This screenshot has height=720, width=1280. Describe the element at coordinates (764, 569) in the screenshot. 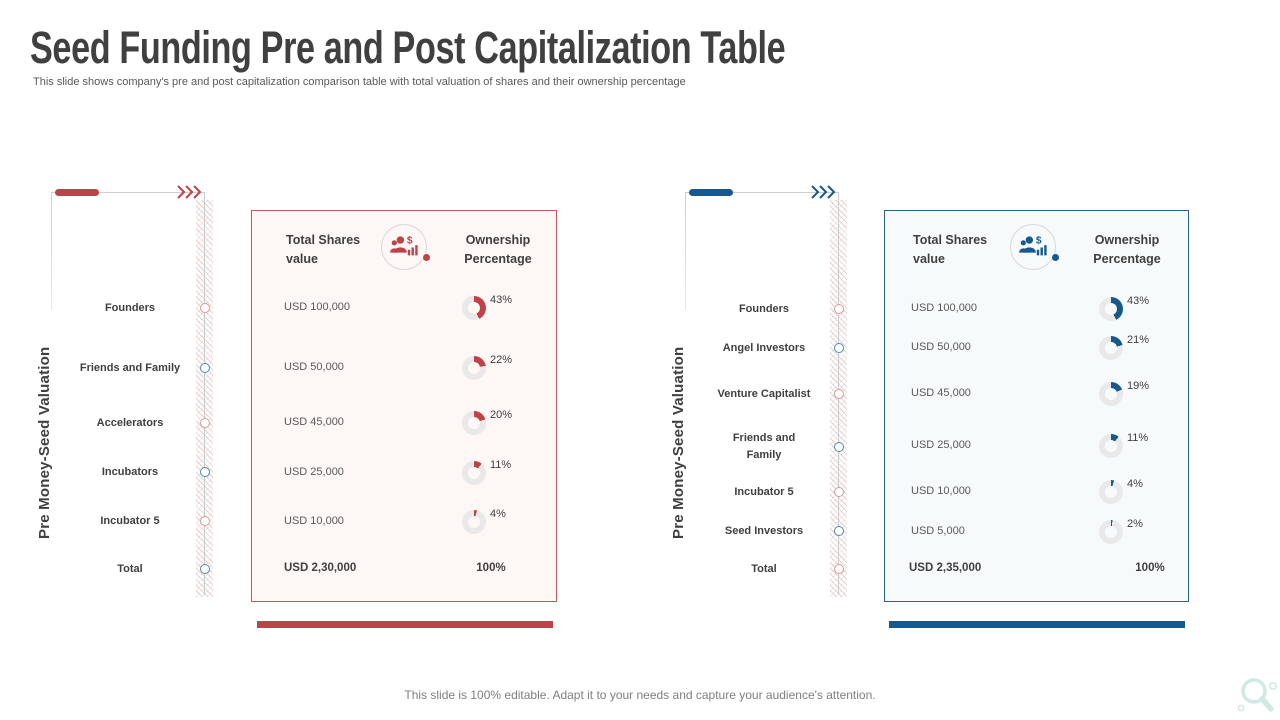

I see `post-row-label: Total` at that location.